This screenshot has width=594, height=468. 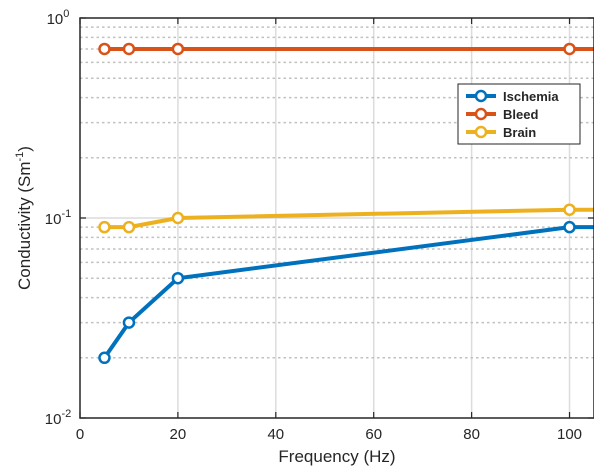 I want to click on legend-marker-brain, so click(x=481, y=132).